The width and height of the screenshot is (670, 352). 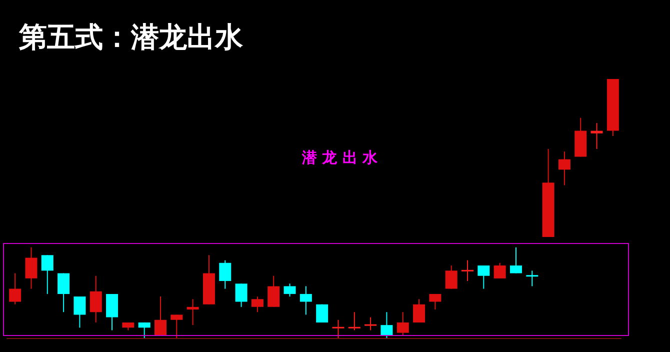 I want to click on chart-title: 第五式：潜龙出水, so click(x=131, y=37).